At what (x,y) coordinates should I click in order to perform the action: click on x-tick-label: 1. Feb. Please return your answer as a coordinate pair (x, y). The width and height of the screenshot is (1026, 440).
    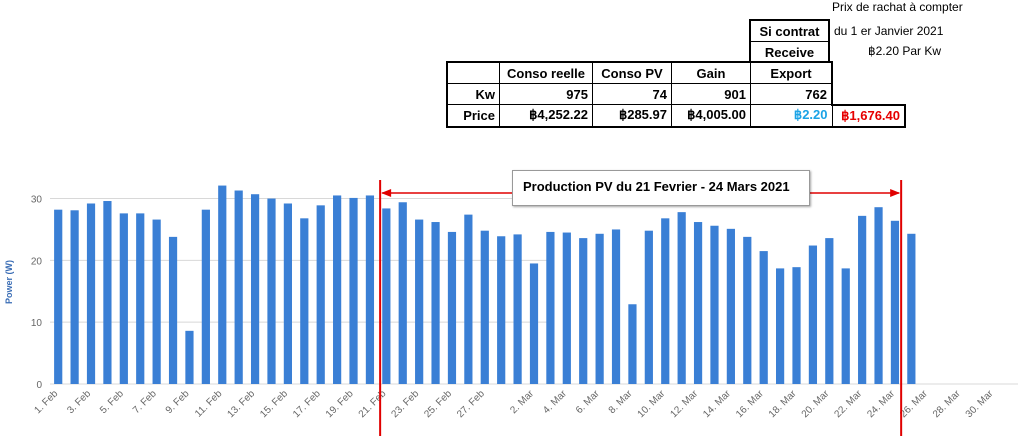
    Looking at the image, I should click on (46, 402).